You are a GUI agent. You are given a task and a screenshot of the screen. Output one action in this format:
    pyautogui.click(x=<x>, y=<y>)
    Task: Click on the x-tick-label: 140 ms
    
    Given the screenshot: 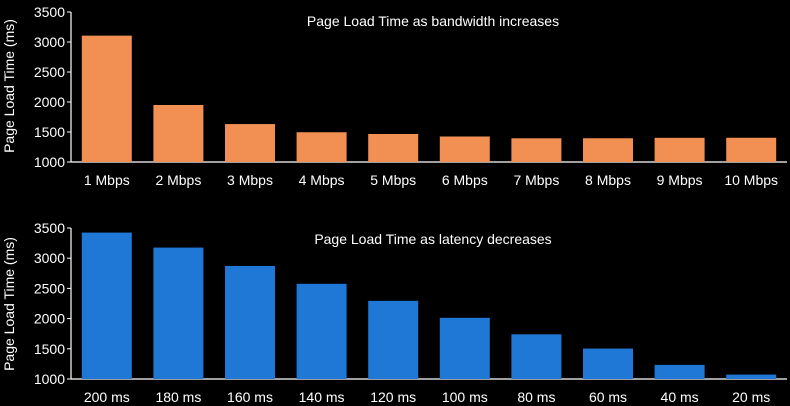 What is the action you would take?
    pyautogui.click(x=322, y=397)
    